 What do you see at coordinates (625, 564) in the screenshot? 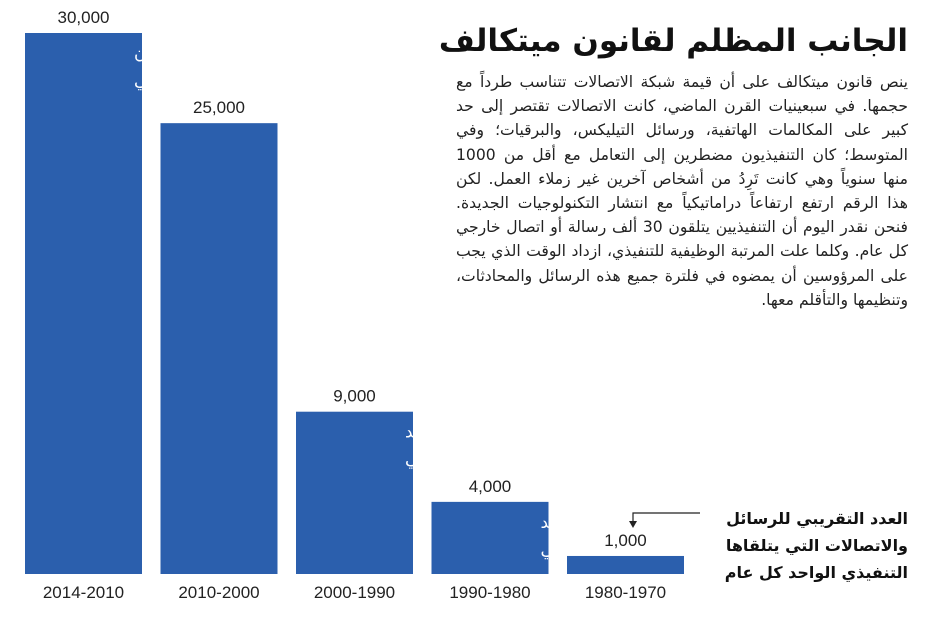
I see `bar-1980-1970` at bounding box center [625, 564].